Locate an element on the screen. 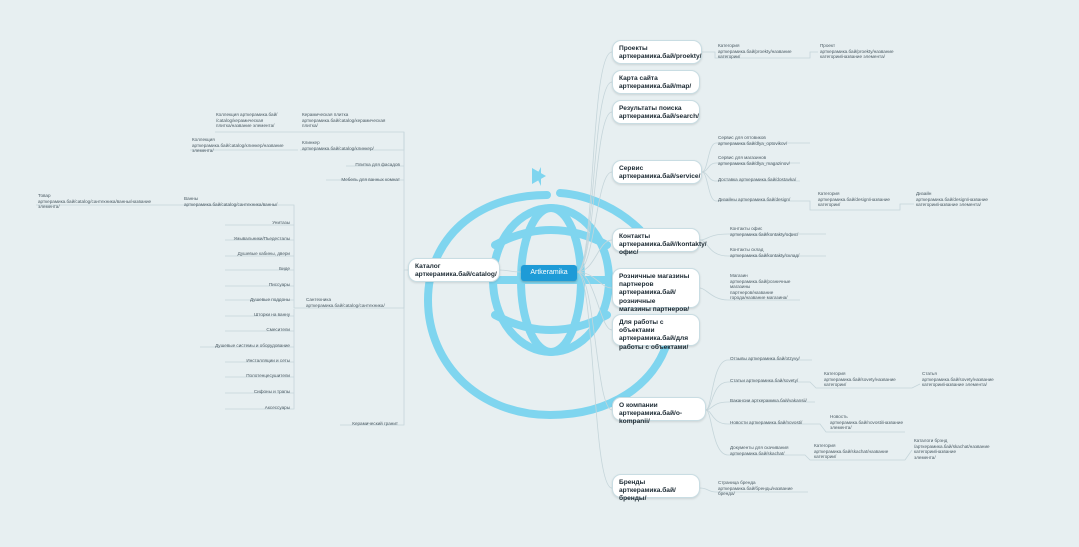 The image size is (1079, 547). center-node: Artkeramika is located at coordinates (549, 273).